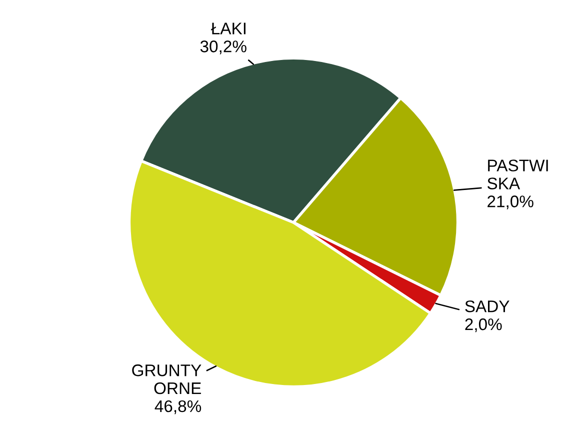  I want to click on slice-label: PASTWI SKA, so click(517, 175).